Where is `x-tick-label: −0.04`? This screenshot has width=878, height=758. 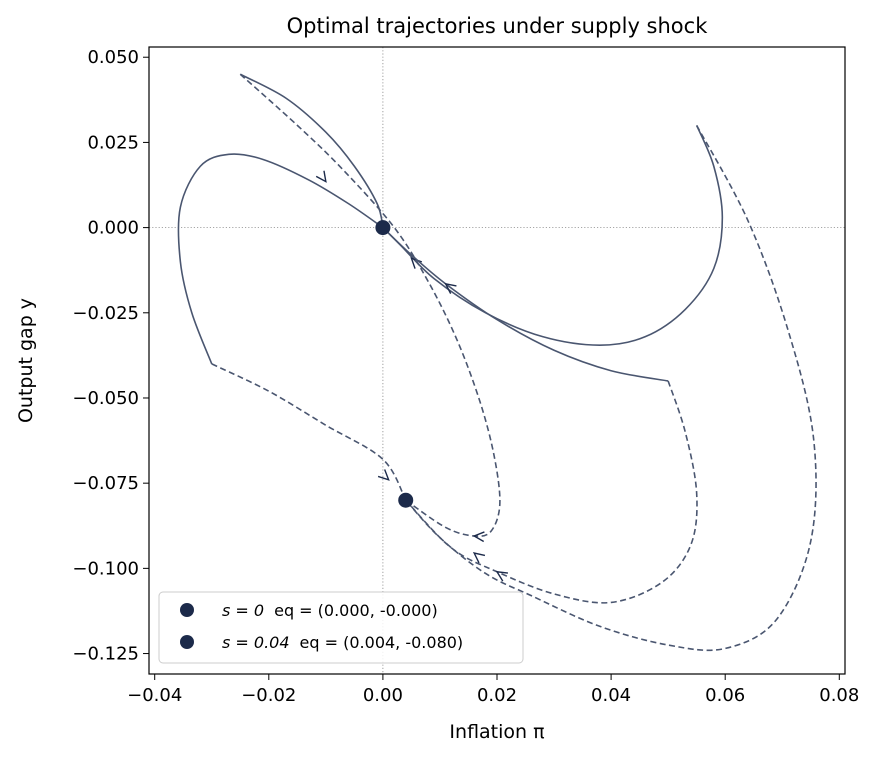
x-tick-label: −0.04 is located at coordinates (154, 695).